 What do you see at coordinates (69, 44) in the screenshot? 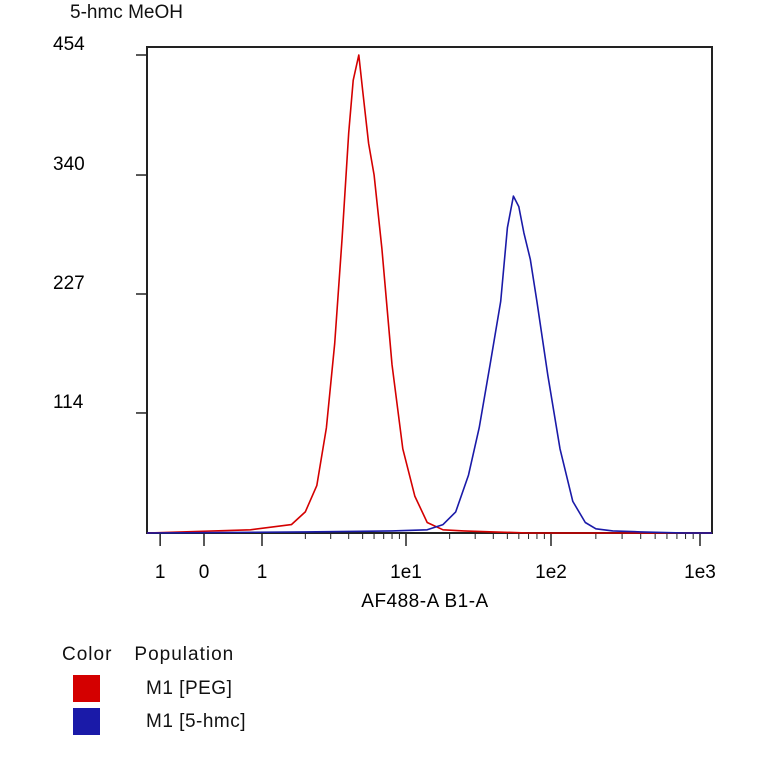
I see `y-tick-label: 454` at bounding box center [69, 44].